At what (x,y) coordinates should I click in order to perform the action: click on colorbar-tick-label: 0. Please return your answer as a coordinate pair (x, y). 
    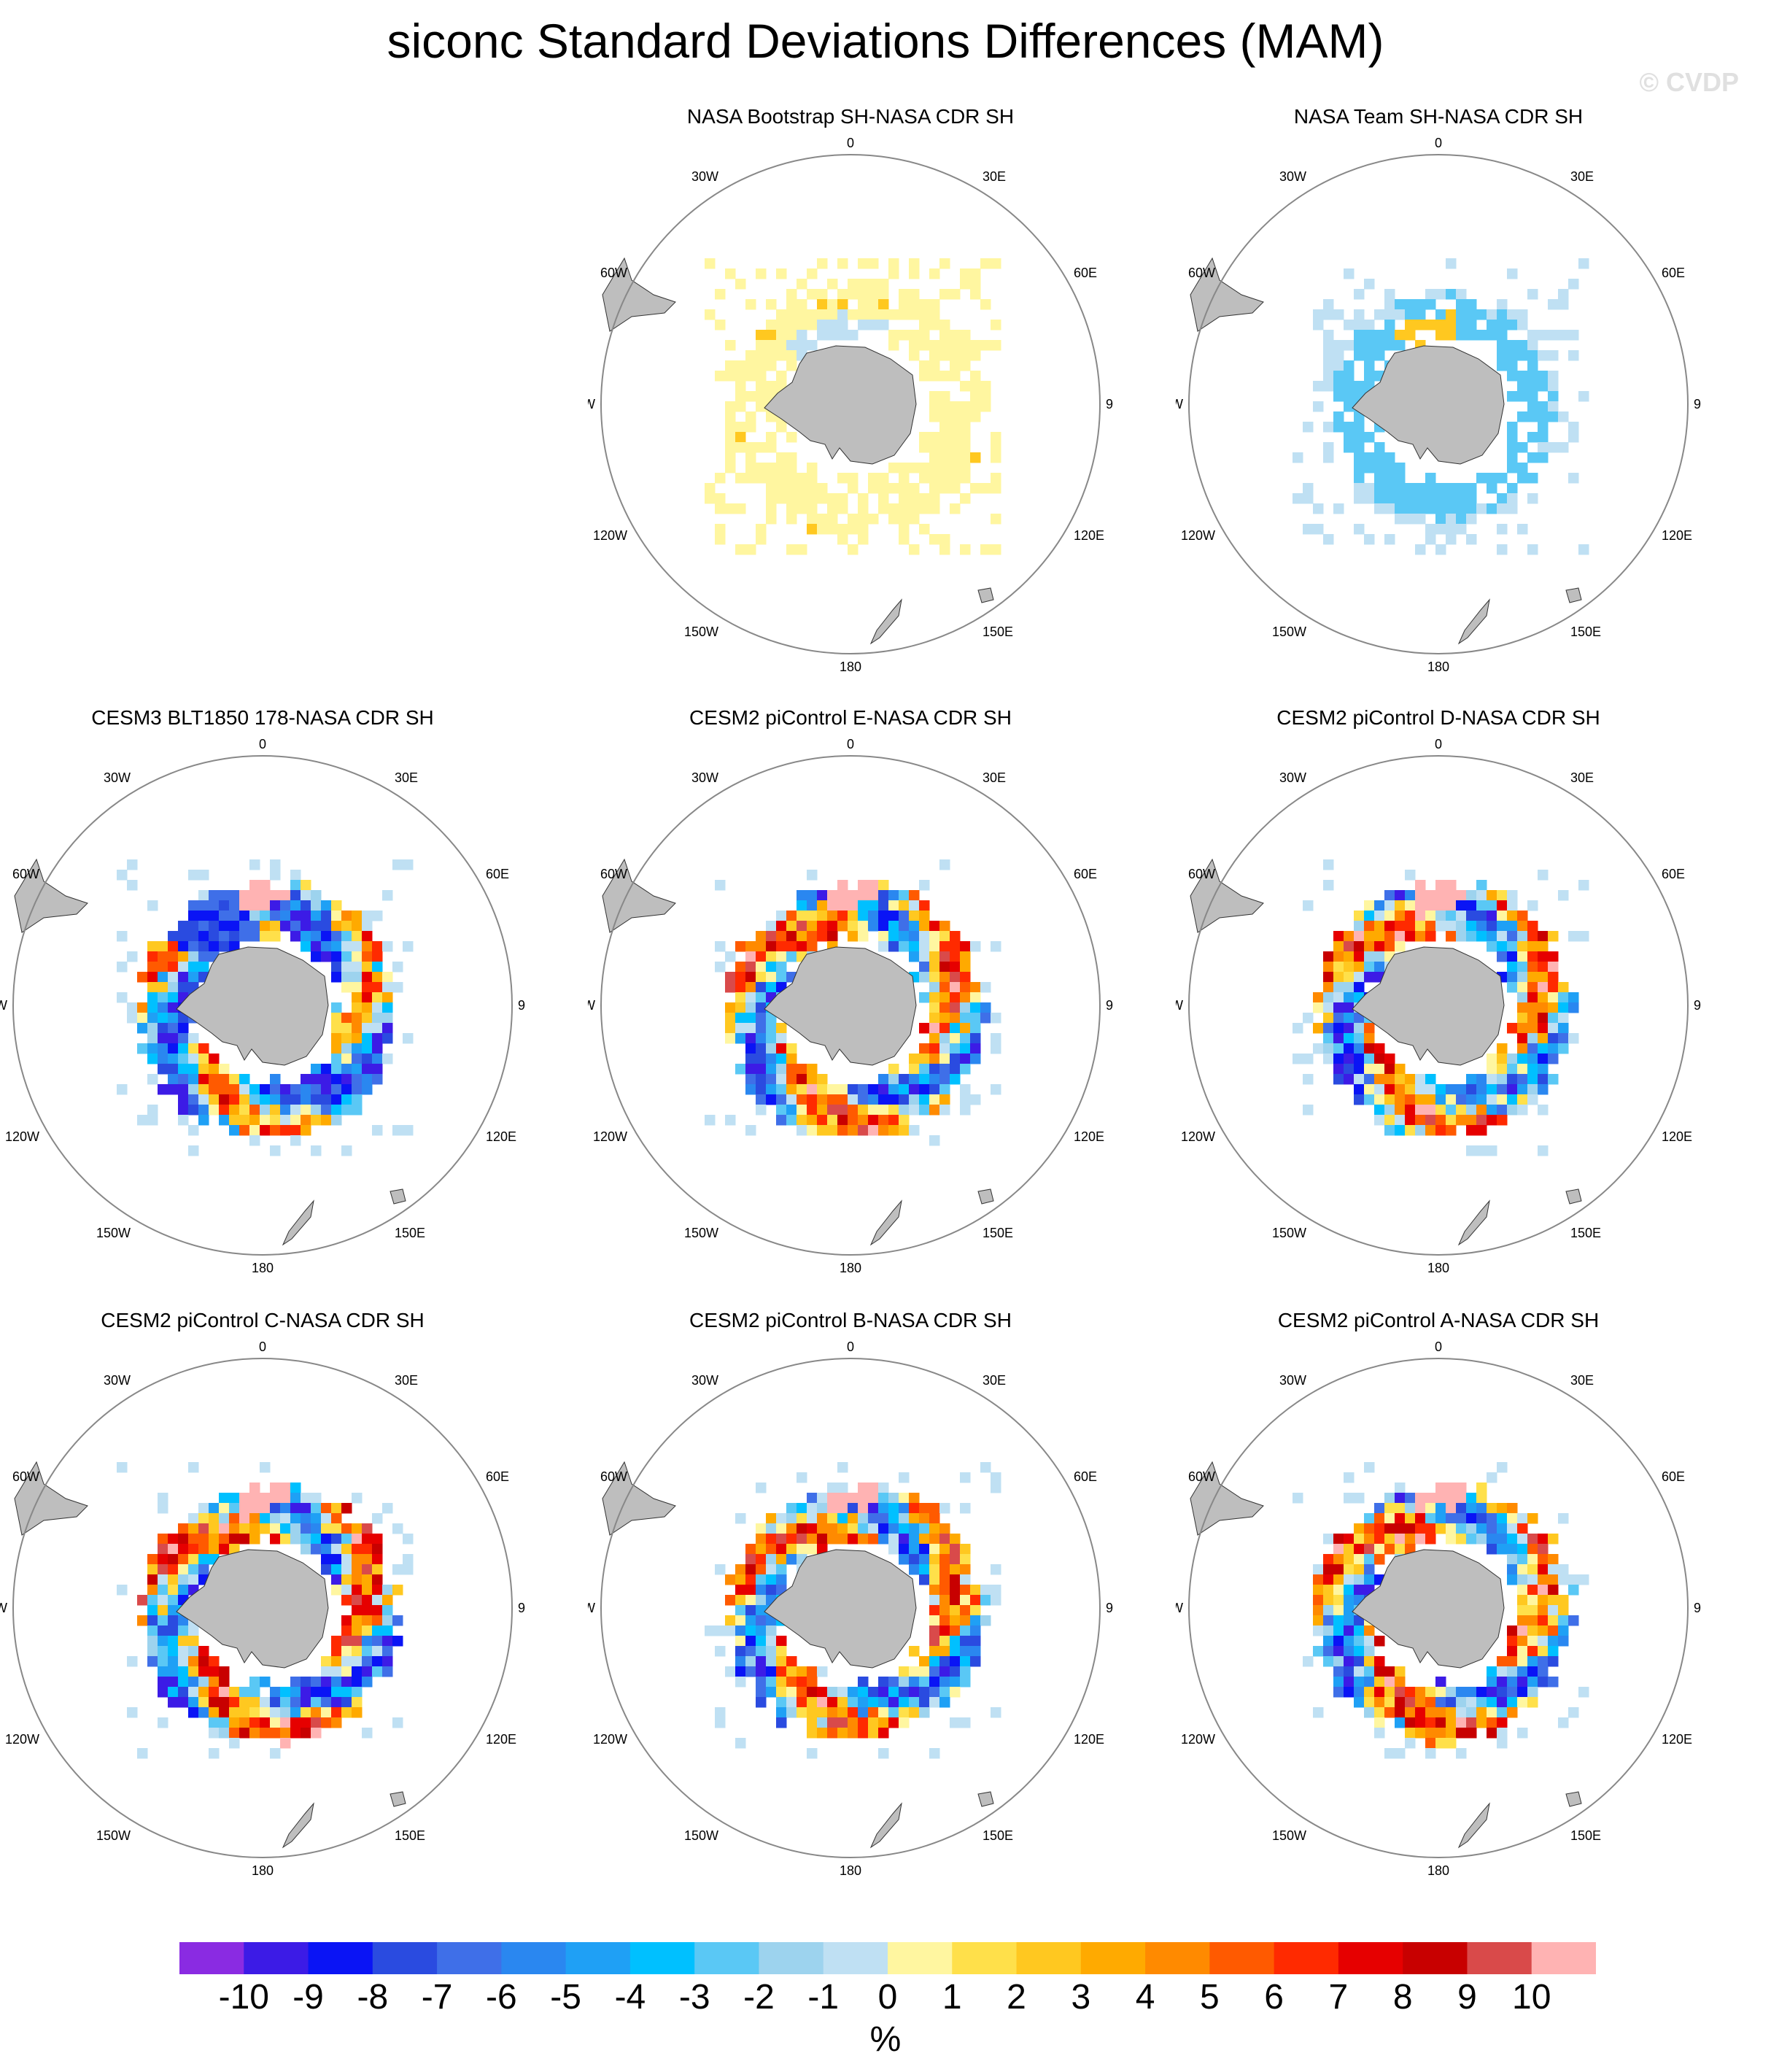
    Looking at the image, I should click on (888, 1997).